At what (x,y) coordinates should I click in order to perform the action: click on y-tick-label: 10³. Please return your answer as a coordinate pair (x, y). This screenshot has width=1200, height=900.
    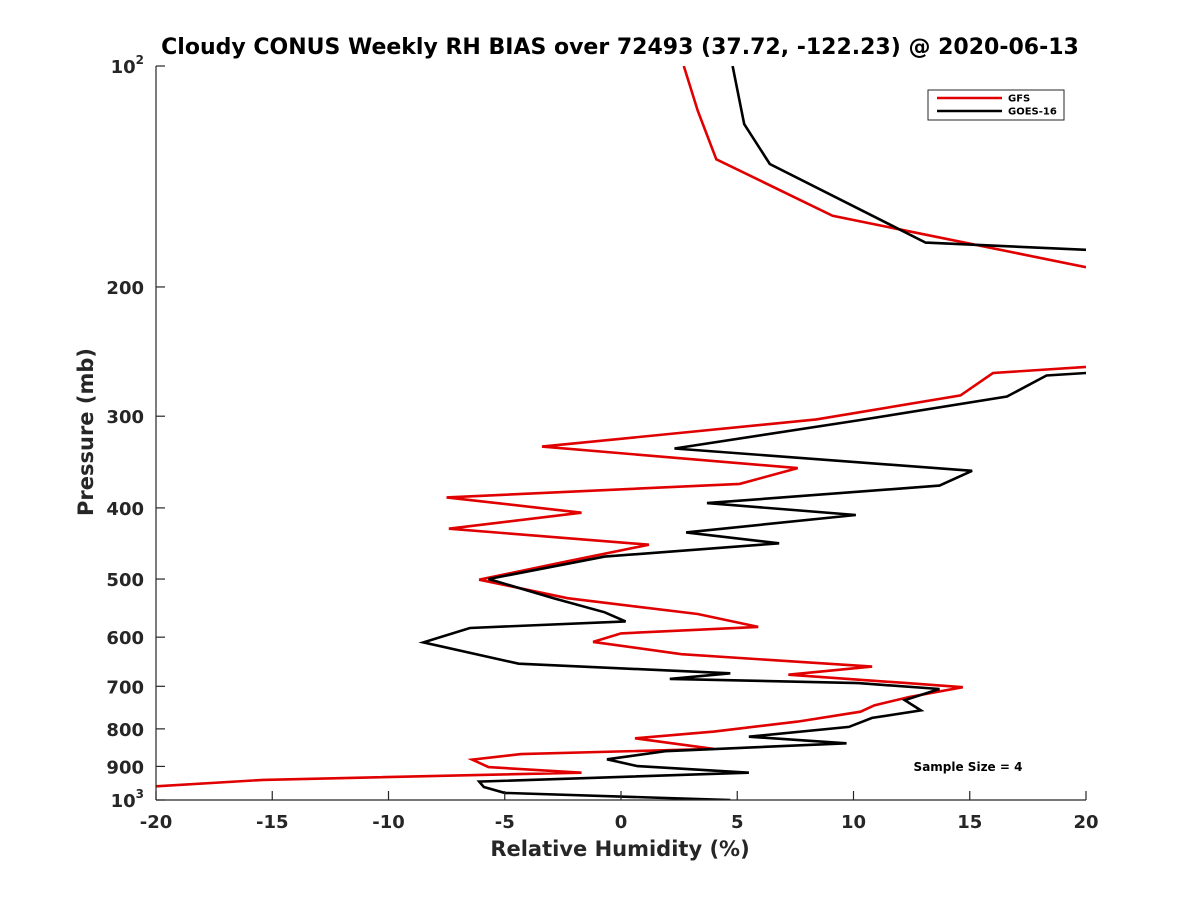
    Looking at the image, I should click on (127, 799).